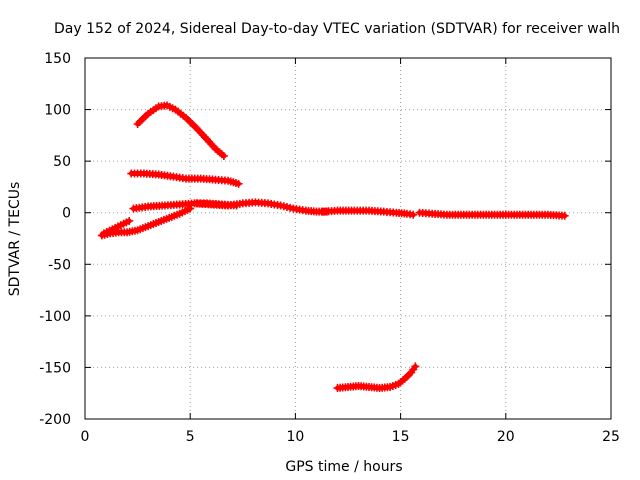 This screenshot has width=640, height=480. Describe the element at coordinates (57, 111) in the screenshot. I see `y-tick-label: 100` at that location.